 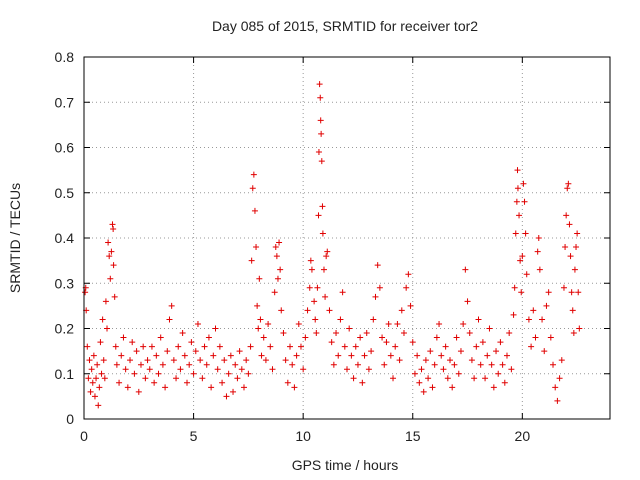 What do you see at coordinates (65, 102) in the screenshot?
I see `y-tick-label: 0.7` at bounding box center [65, 102].